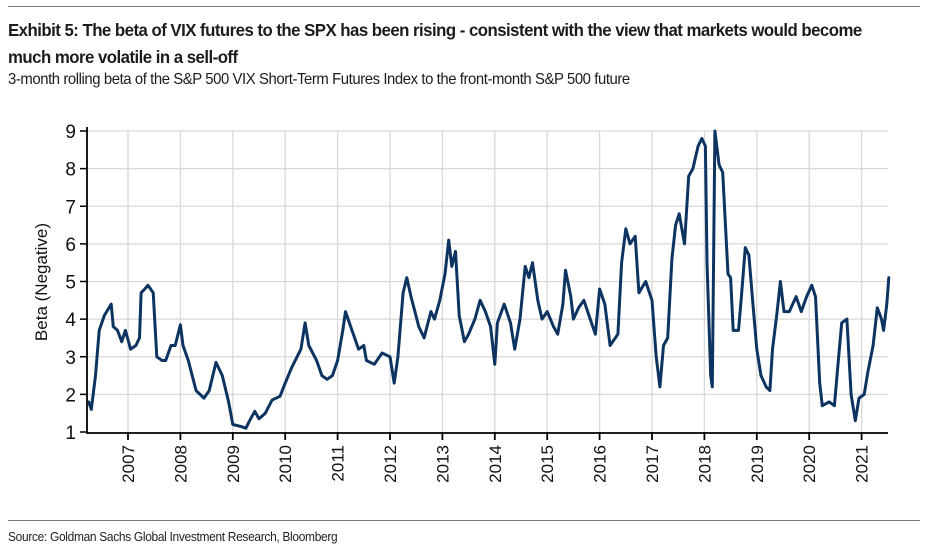 Image resolution: width=931 pixels, height=560 pixels. Describe the element at coordinates (464, 6) in the screenshot. I see `top-rule` at that location.